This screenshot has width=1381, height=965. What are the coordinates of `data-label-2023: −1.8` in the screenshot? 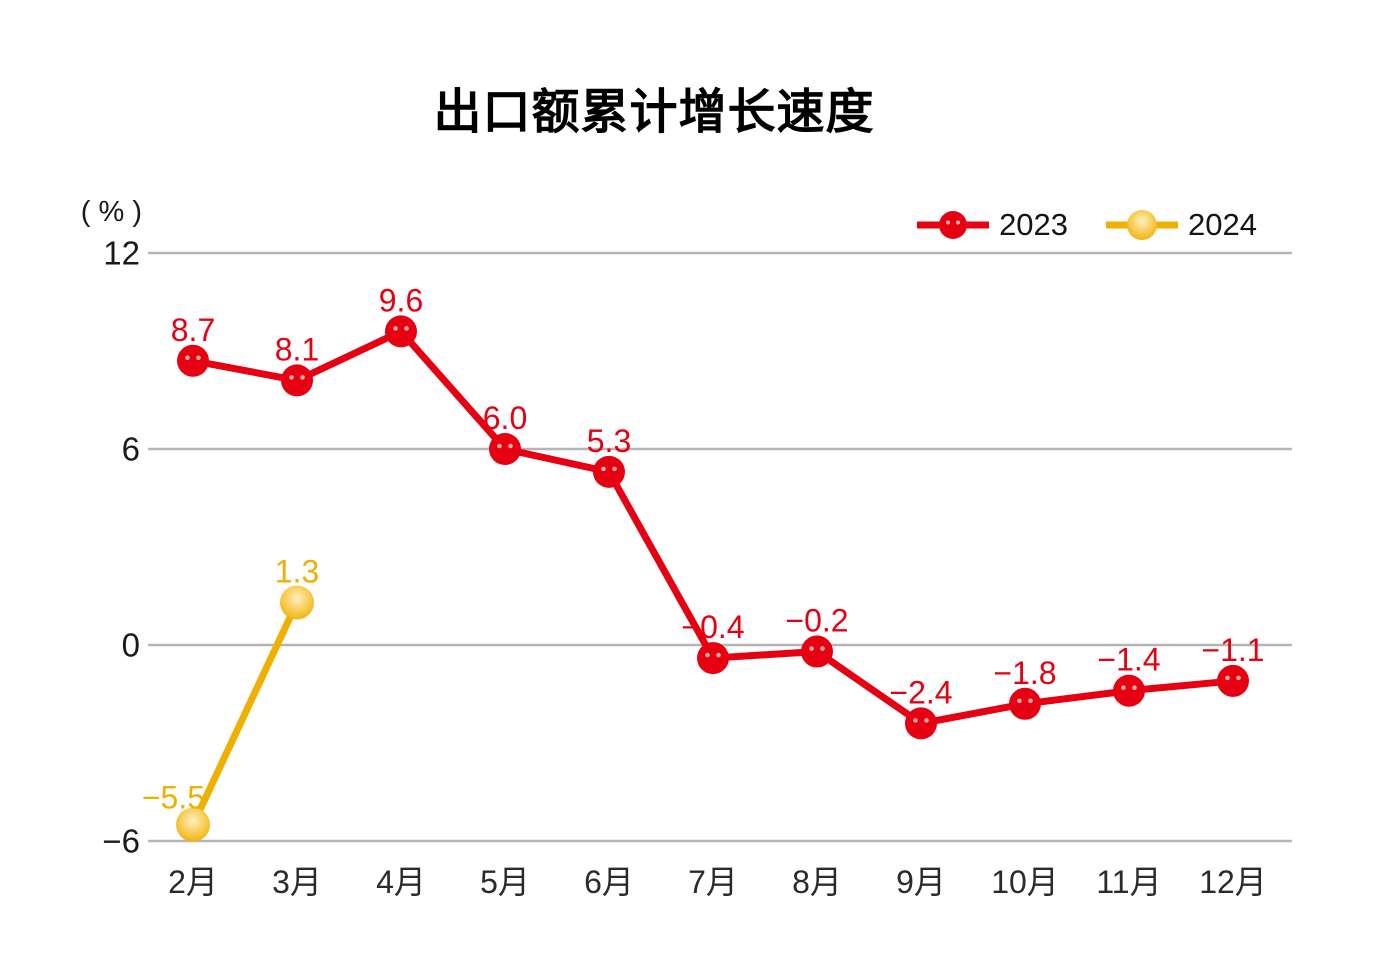 It's located at (1024, 673).